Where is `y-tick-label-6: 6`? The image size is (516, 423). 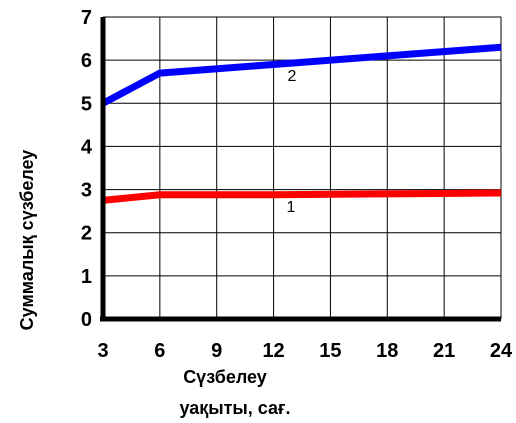 y-tick-label-6: 6 is located at coordinates (86, 61).